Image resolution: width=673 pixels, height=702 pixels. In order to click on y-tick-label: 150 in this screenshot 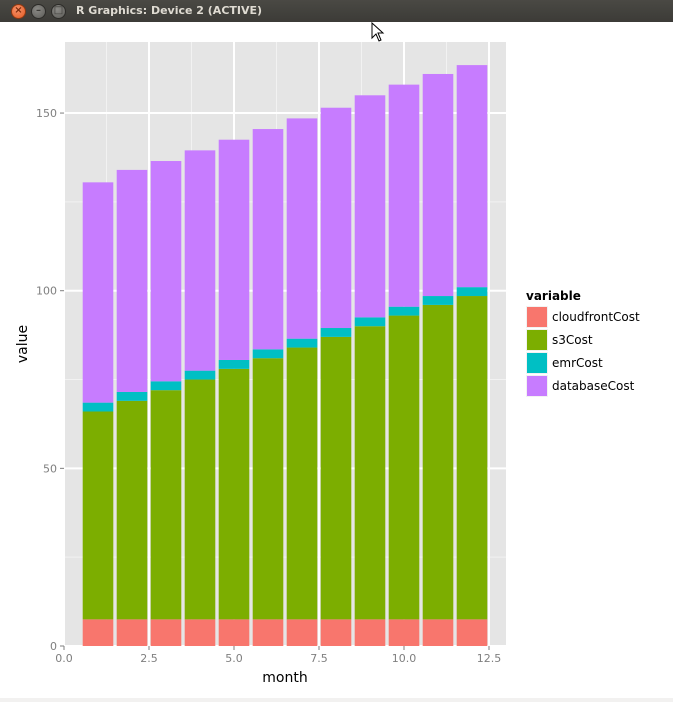, I will do `click(46, 113)`.